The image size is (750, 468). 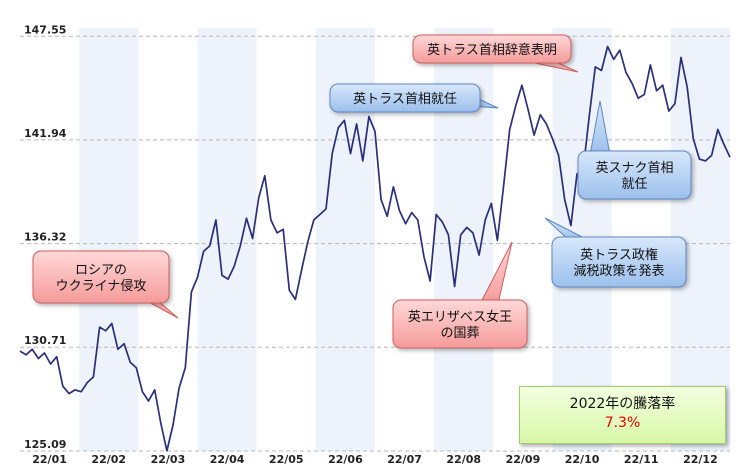 What do you see at coordinates (168, 459) in the screenshot?
I see `x-tick-label: 22/03` at bounding box center [168, 459].